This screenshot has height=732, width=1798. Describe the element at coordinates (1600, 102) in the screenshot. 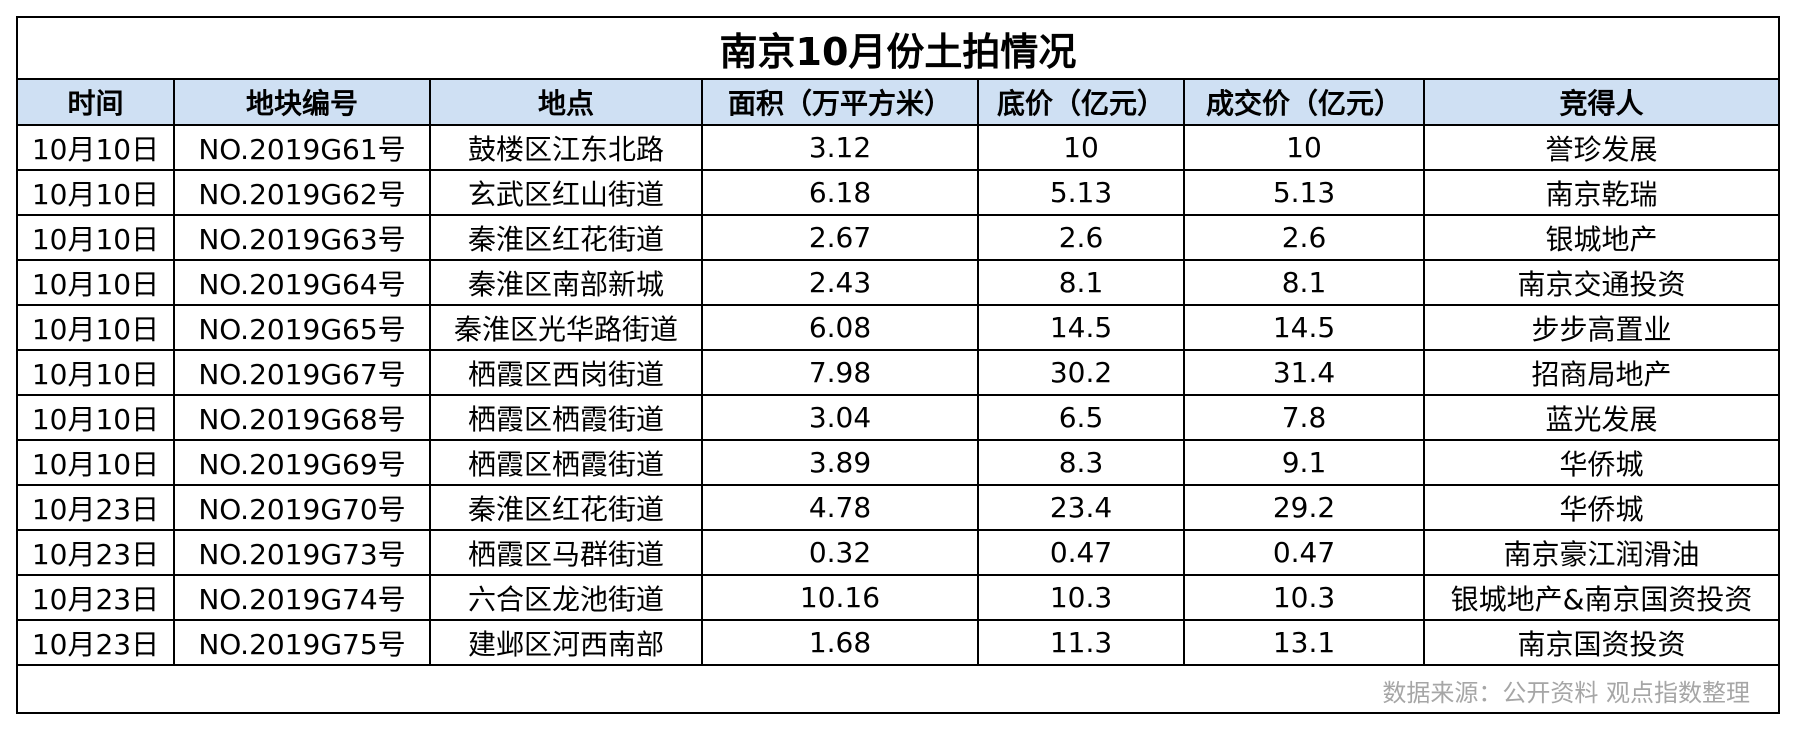

I see `winner-header: 竞得人` at that location.